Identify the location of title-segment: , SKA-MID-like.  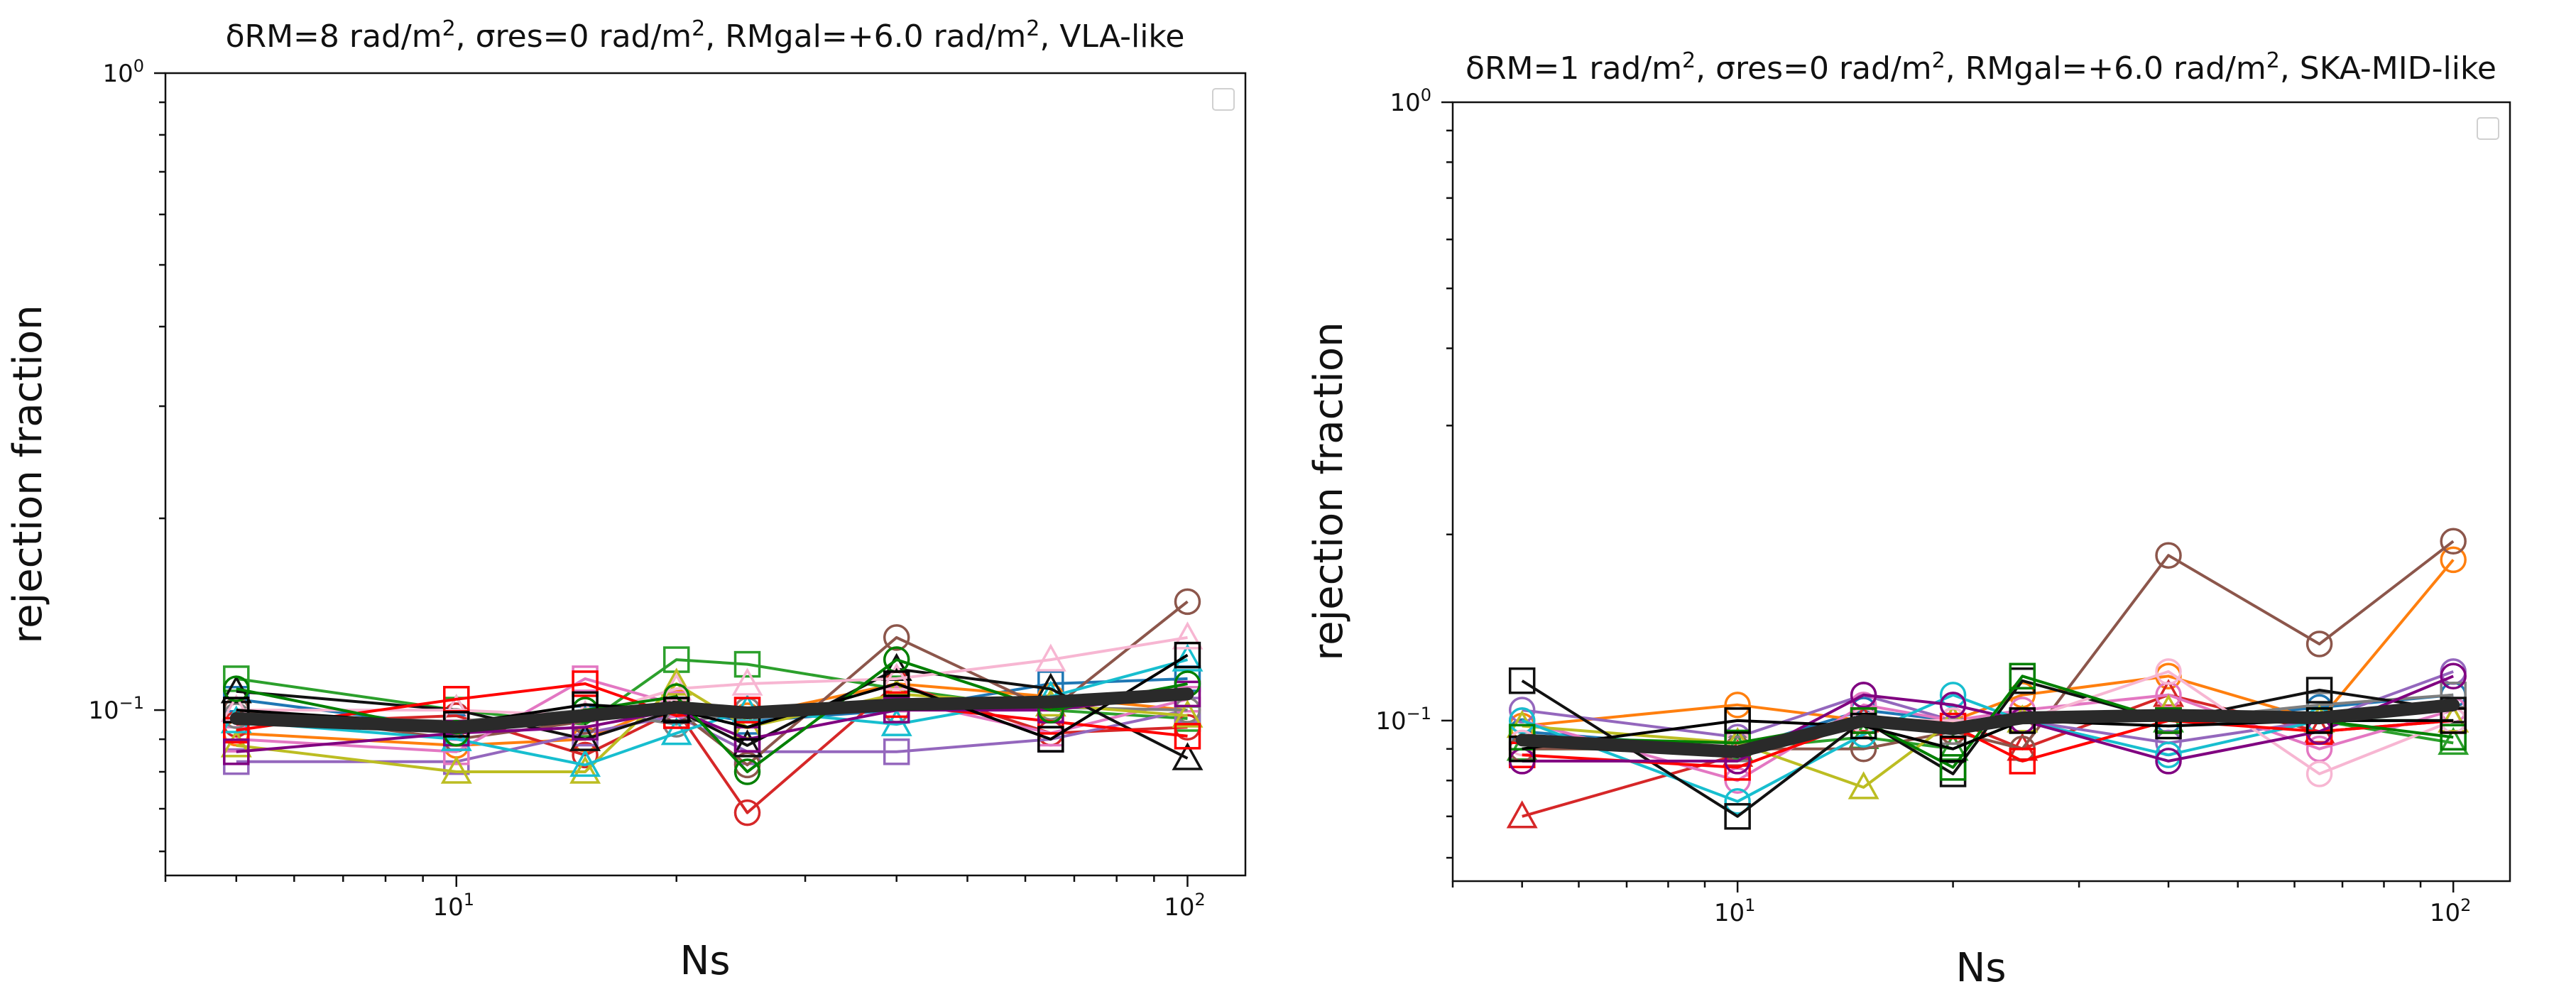
(2388, 68).